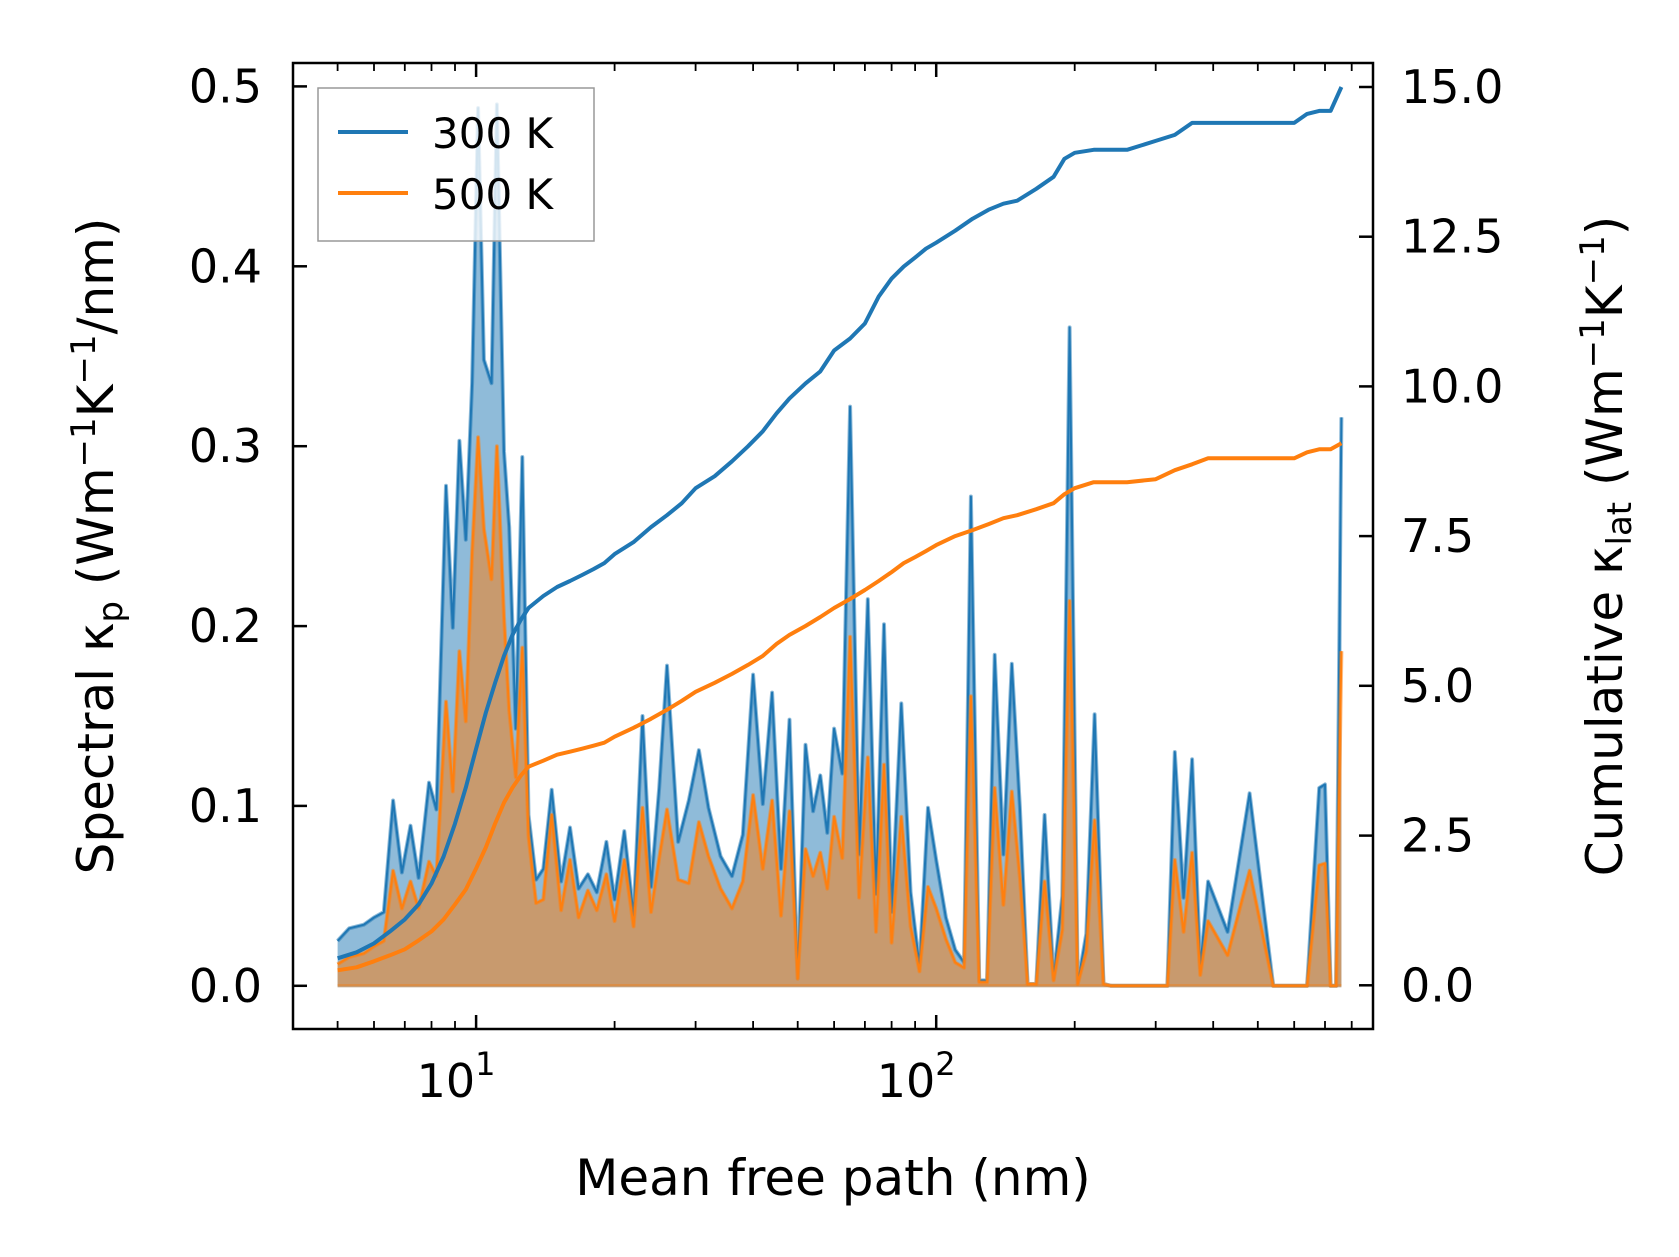  Describe the element at coordinates (225, 86) in the screenshot. I see `y-left-tick-label: 0.5` at that location.